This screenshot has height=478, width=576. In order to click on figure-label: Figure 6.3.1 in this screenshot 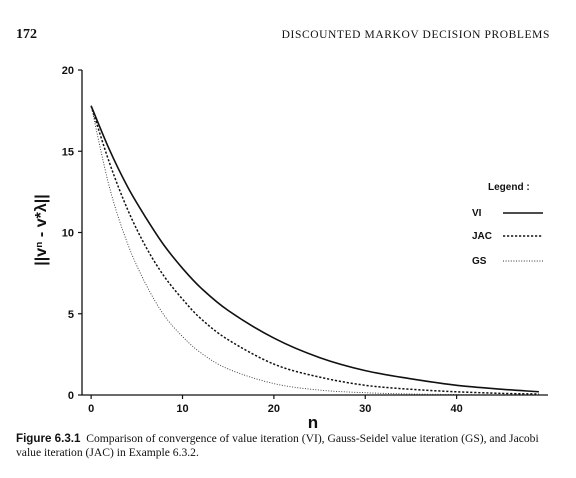, I will do `click(48, 438)`.